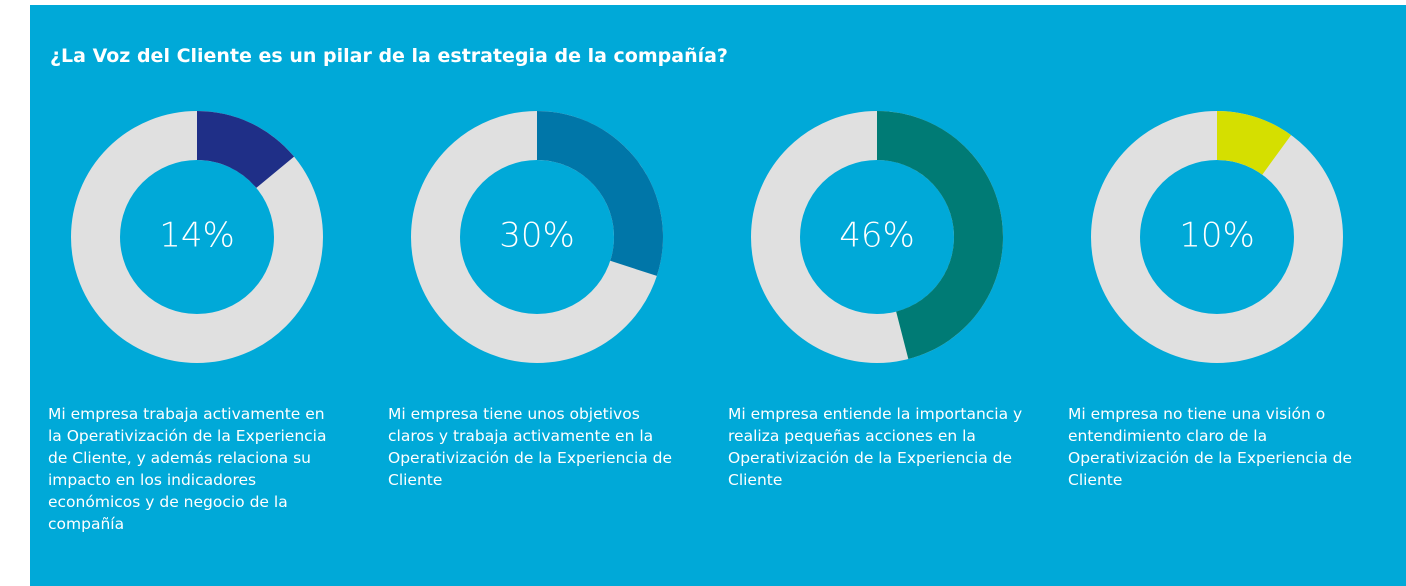 The height and width of the screenshot is (586, 1406). Describe the element at coordinates (877, 236) in the screenshot. I see `center-label: 46%` at that location.